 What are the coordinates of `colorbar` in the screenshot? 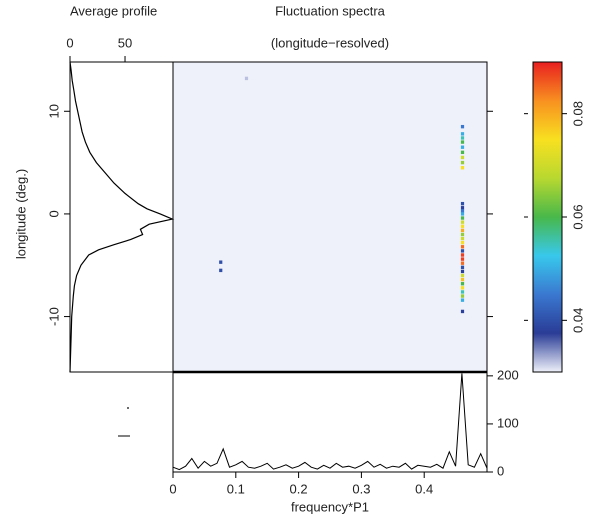 It's located at (547, 217).